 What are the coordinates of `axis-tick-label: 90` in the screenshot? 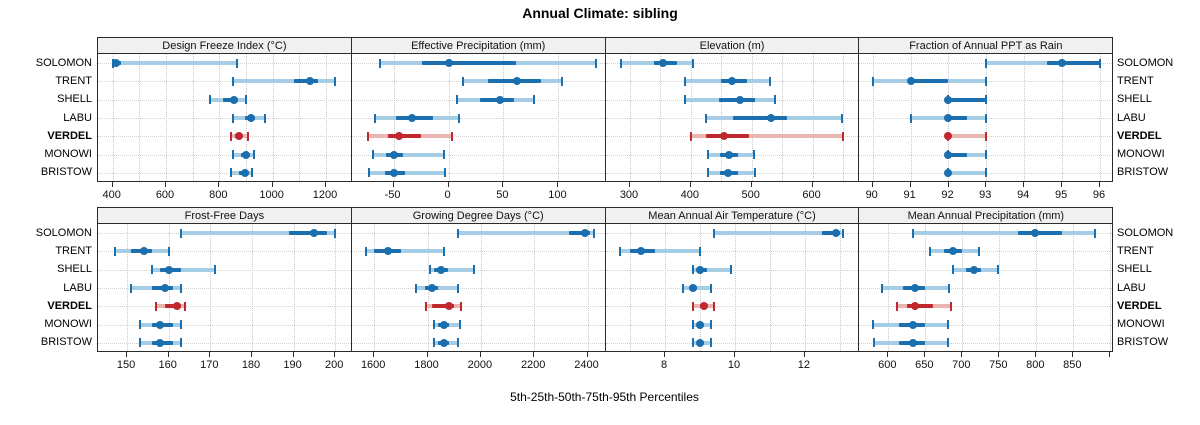 It's located at (871, 195).